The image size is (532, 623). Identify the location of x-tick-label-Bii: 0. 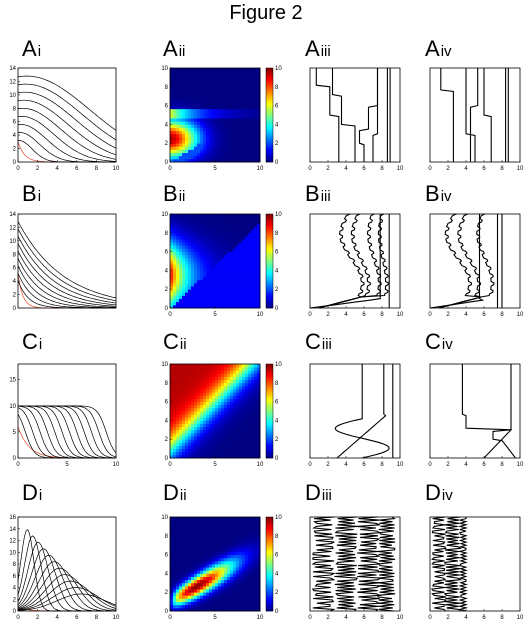
(170, 315).